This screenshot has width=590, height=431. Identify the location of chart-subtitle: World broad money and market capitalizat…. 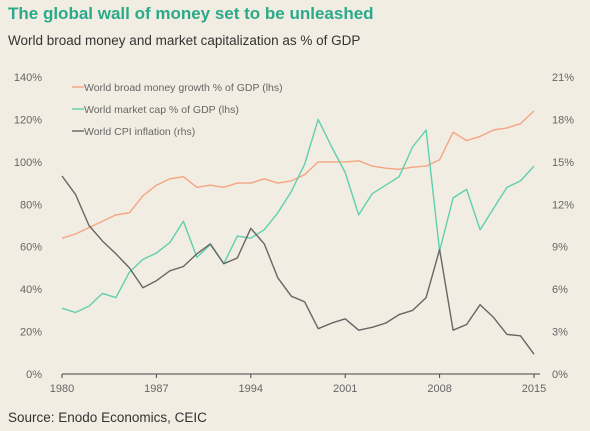
(184, 40).